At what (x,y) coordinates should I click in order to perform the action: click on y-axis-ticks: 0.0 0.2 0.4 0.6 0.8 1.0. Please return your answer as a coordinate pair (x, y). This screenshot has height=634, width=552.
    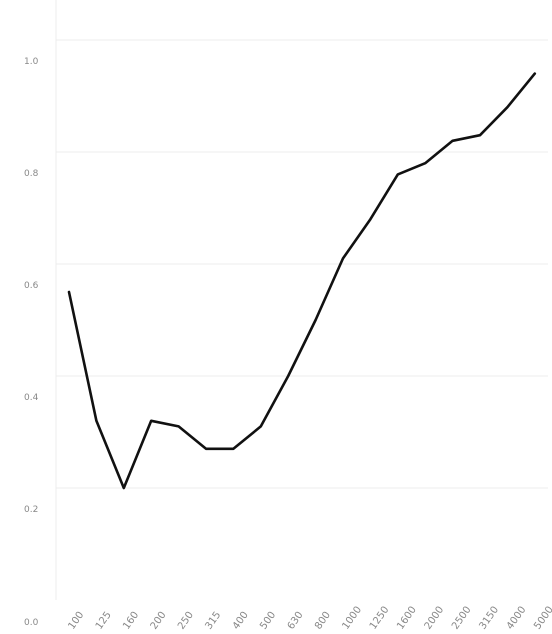
    Looking at the image, I should click on (31, 342).